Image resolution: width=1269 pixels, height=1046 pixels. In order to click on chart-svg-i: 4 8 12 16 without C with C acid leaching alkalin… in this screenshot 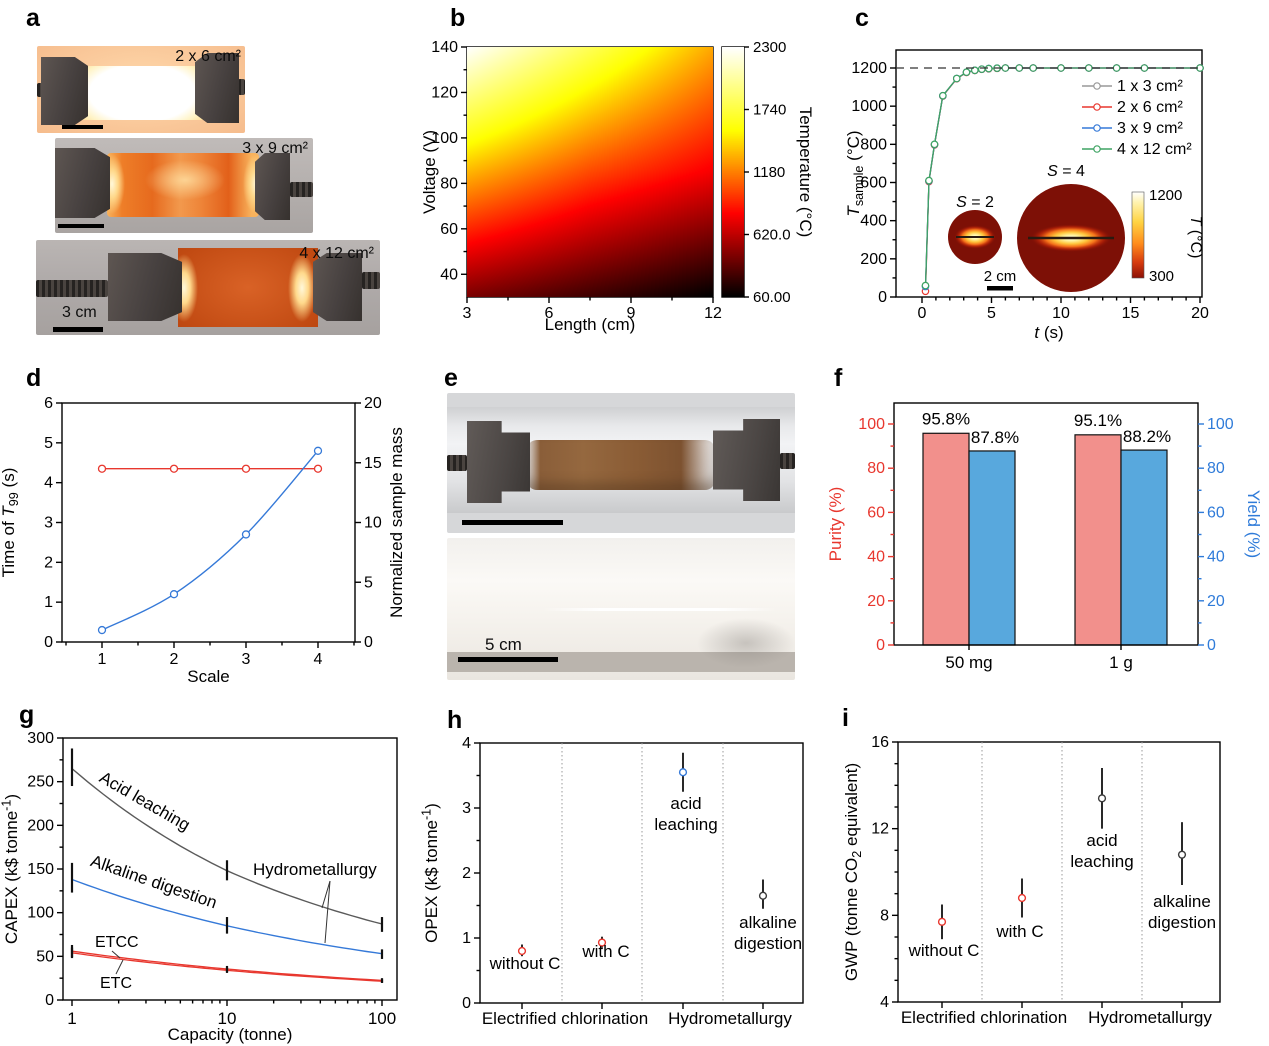, I will do `click(1031, 880)`.